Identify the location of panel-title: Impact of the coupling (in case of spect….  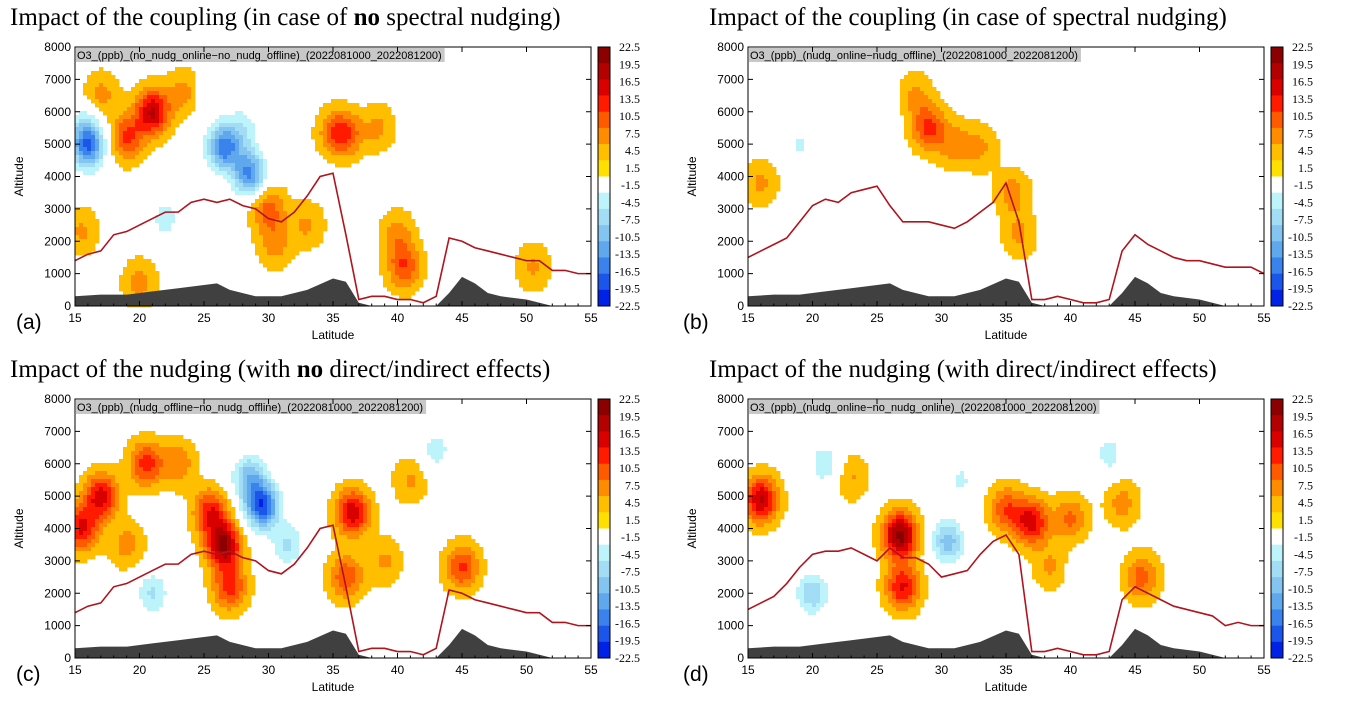
(968, 18).